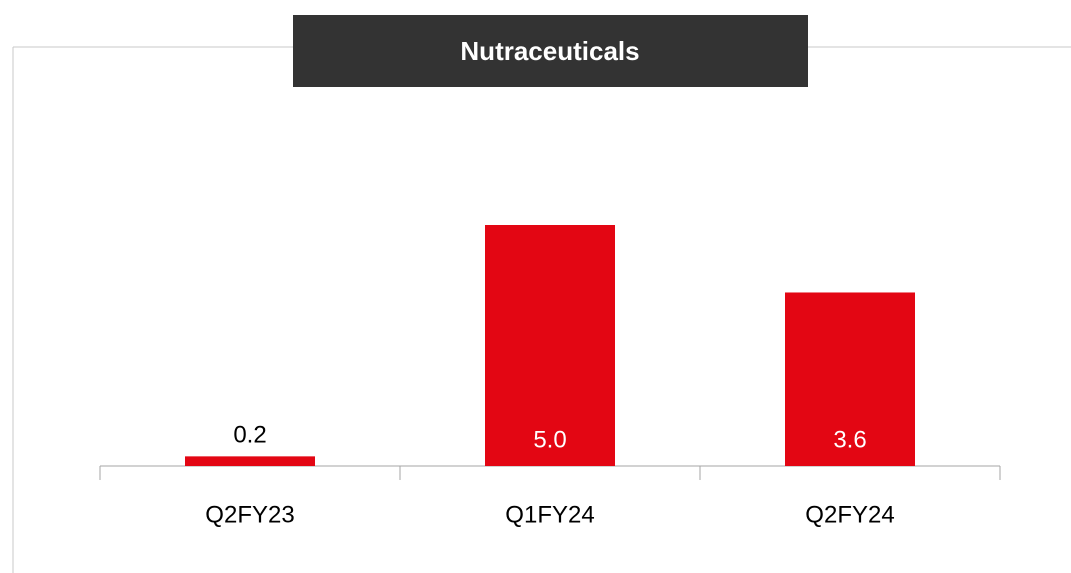 This screenshot has width=1071, height=573. I want to click on x-tick-label: Q1FY24, so click(549, 514).